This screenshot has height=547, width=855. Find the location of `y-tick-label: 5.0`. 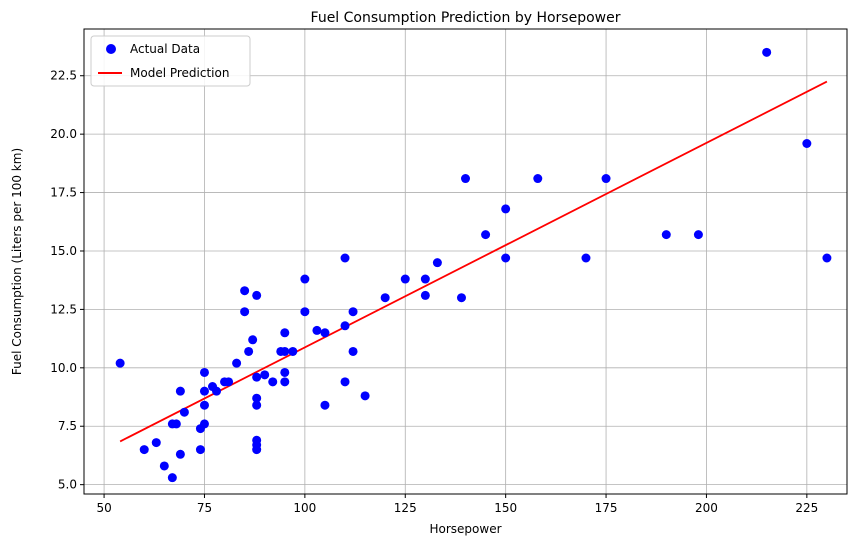

y-tick-label: 5.0 is located at coordinates (67, 485).